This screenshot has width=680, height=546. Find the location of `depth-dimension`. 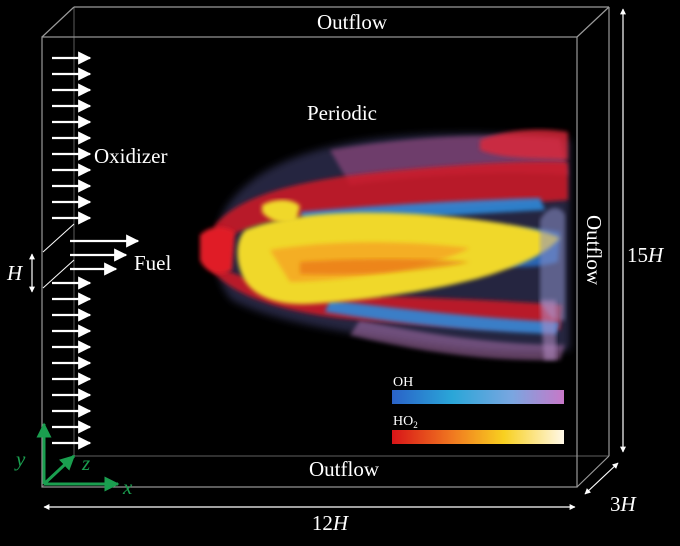

depth-dimension is located at coordinates (601, 478).